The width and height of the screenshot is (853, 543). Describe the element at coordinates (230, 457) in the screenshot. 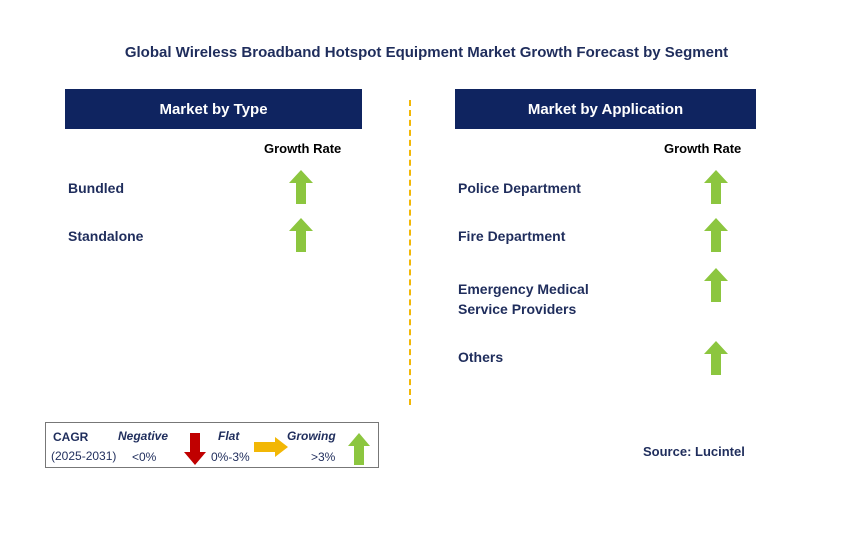

I see `legend-flat-value: 0%-3%` at that location.